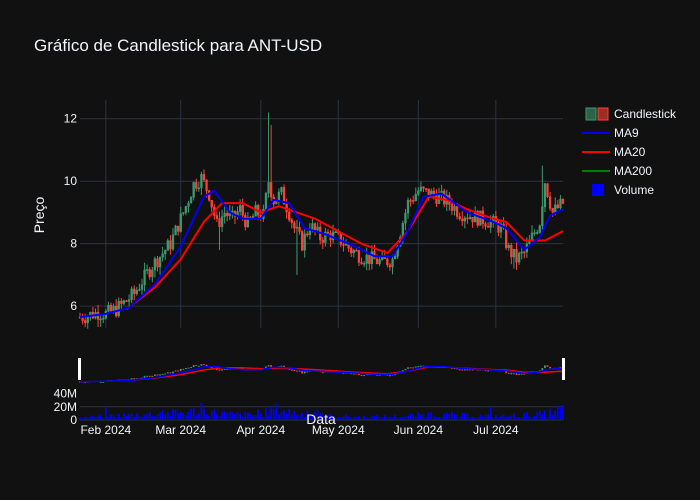  Describe the element at coordinates (563, 369) in the screenshot. I see `range-handle-right` at that location.